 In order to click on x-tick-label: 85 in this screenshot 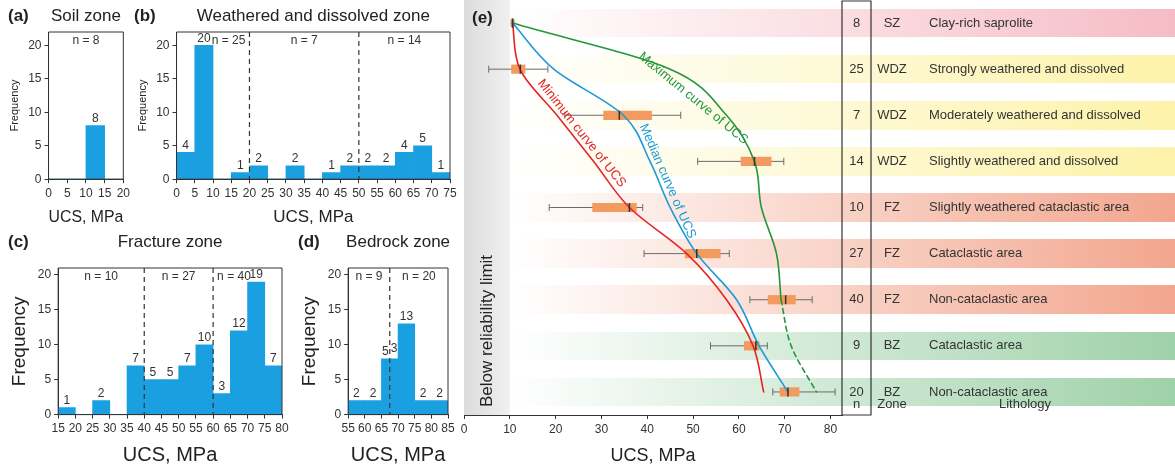, I will do `click(448, 428)`.